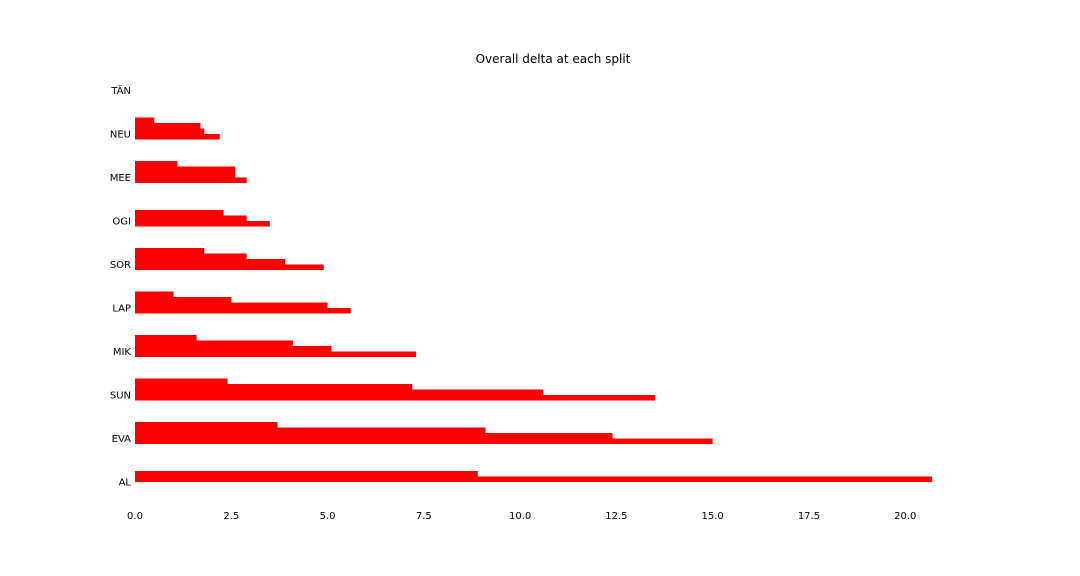  What do you see at coordinates (122, 439) in the screenshot?
I see `y-tick-label: EVA` at bounding box center [122, 439].